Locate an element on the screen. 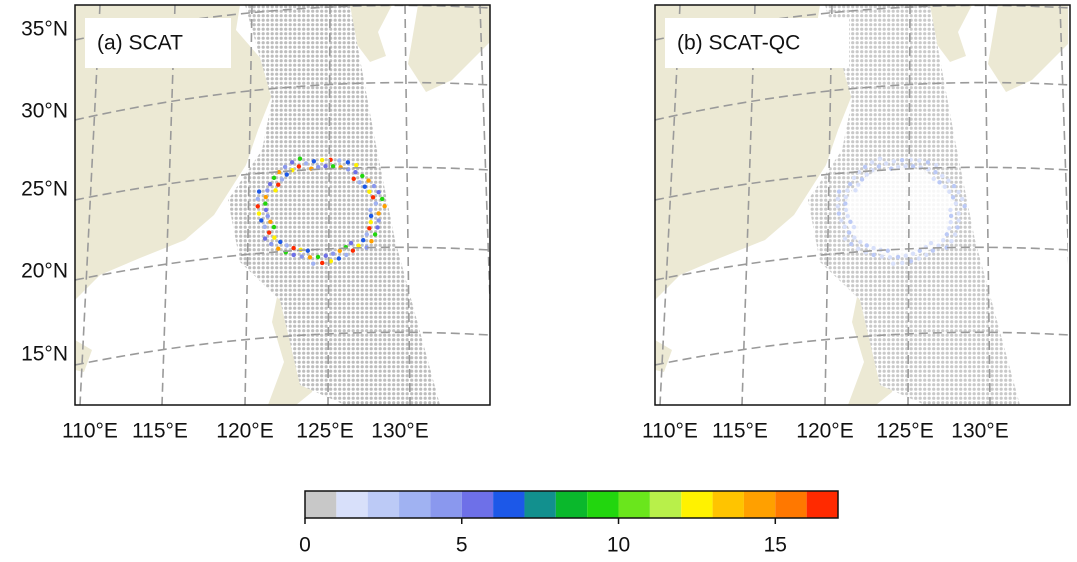 The height and width of the screenshot is (562, 1077). lat-label: 30°N is located at coordinates (44, 111).